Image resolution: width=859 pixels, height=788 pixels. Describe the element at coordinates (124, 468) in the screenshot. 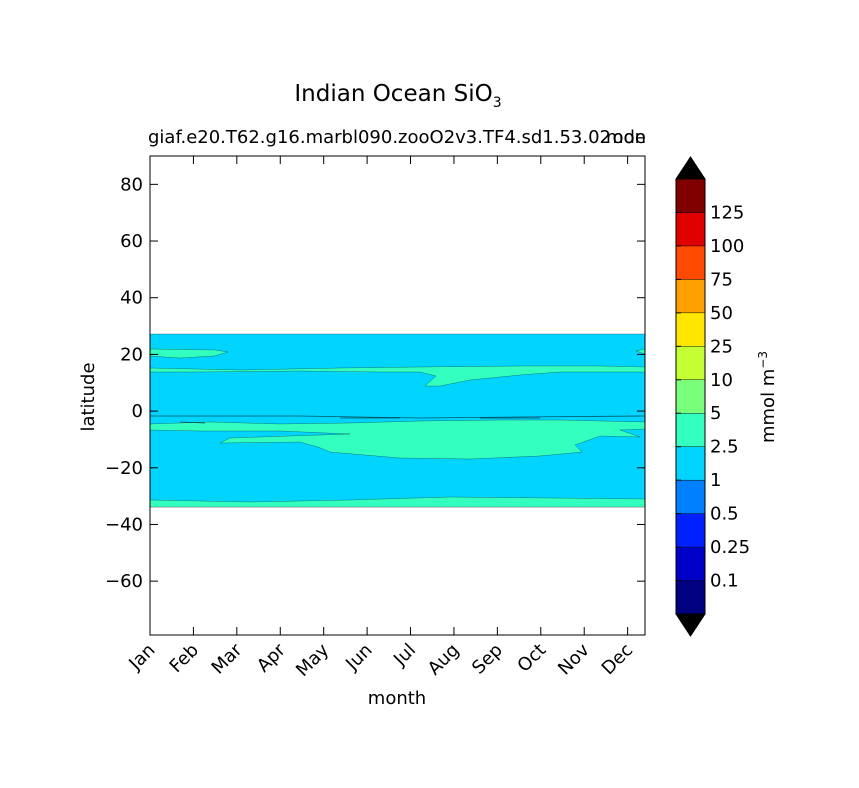

I see `y-tick-label: −20` at that location.